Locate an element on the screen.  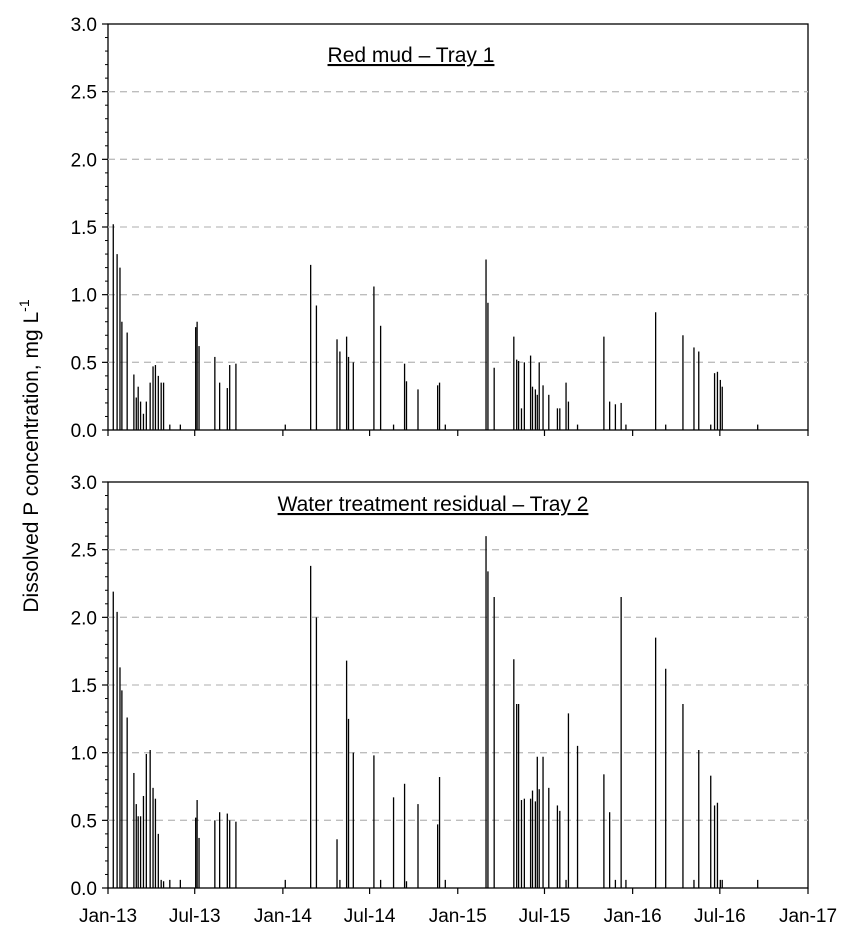
x-tick-label: Jan-13 is located at coordinates (108, 916).